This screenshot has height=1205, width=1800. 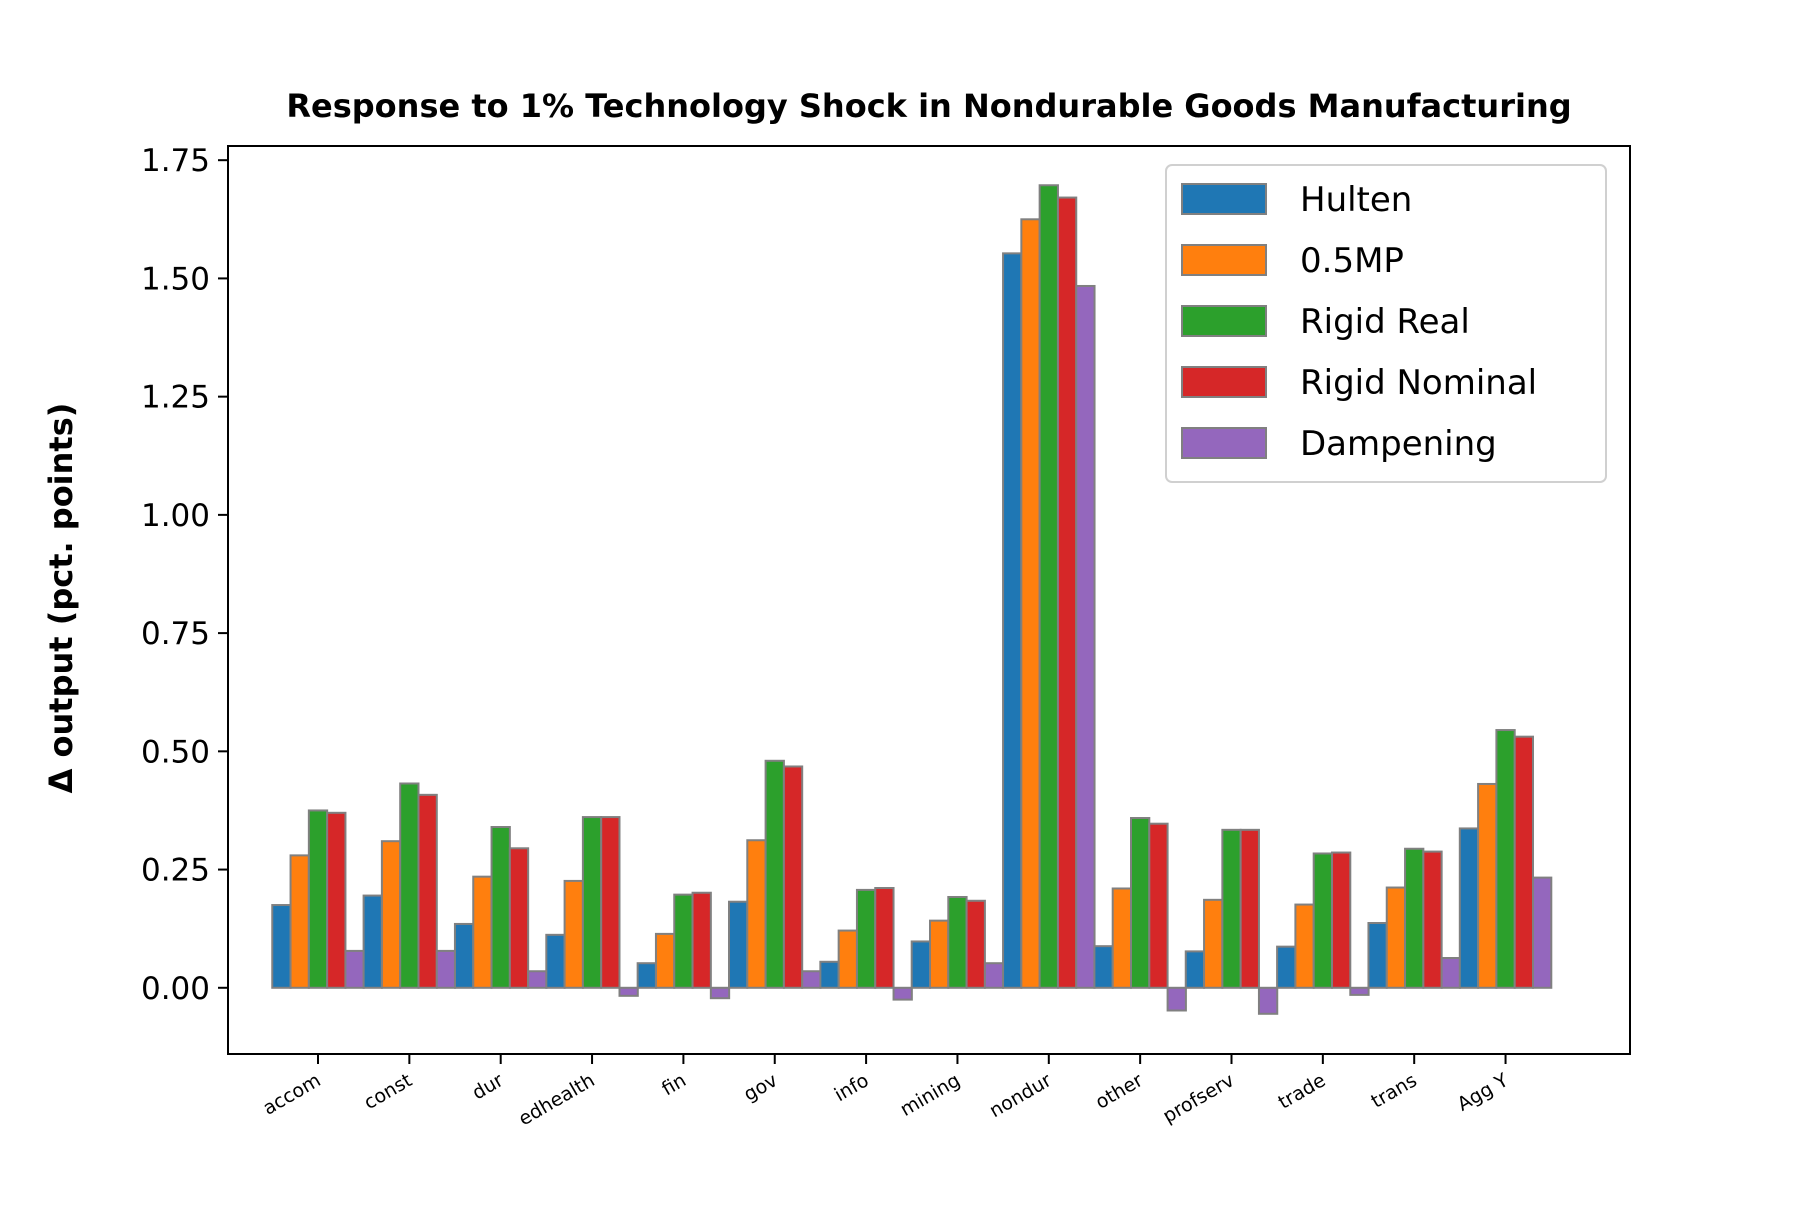 What do you see at coordinates (1195, 969) in the screenshot?
I see `bar-hulten-profserv` at bounding box center [1195, 969].